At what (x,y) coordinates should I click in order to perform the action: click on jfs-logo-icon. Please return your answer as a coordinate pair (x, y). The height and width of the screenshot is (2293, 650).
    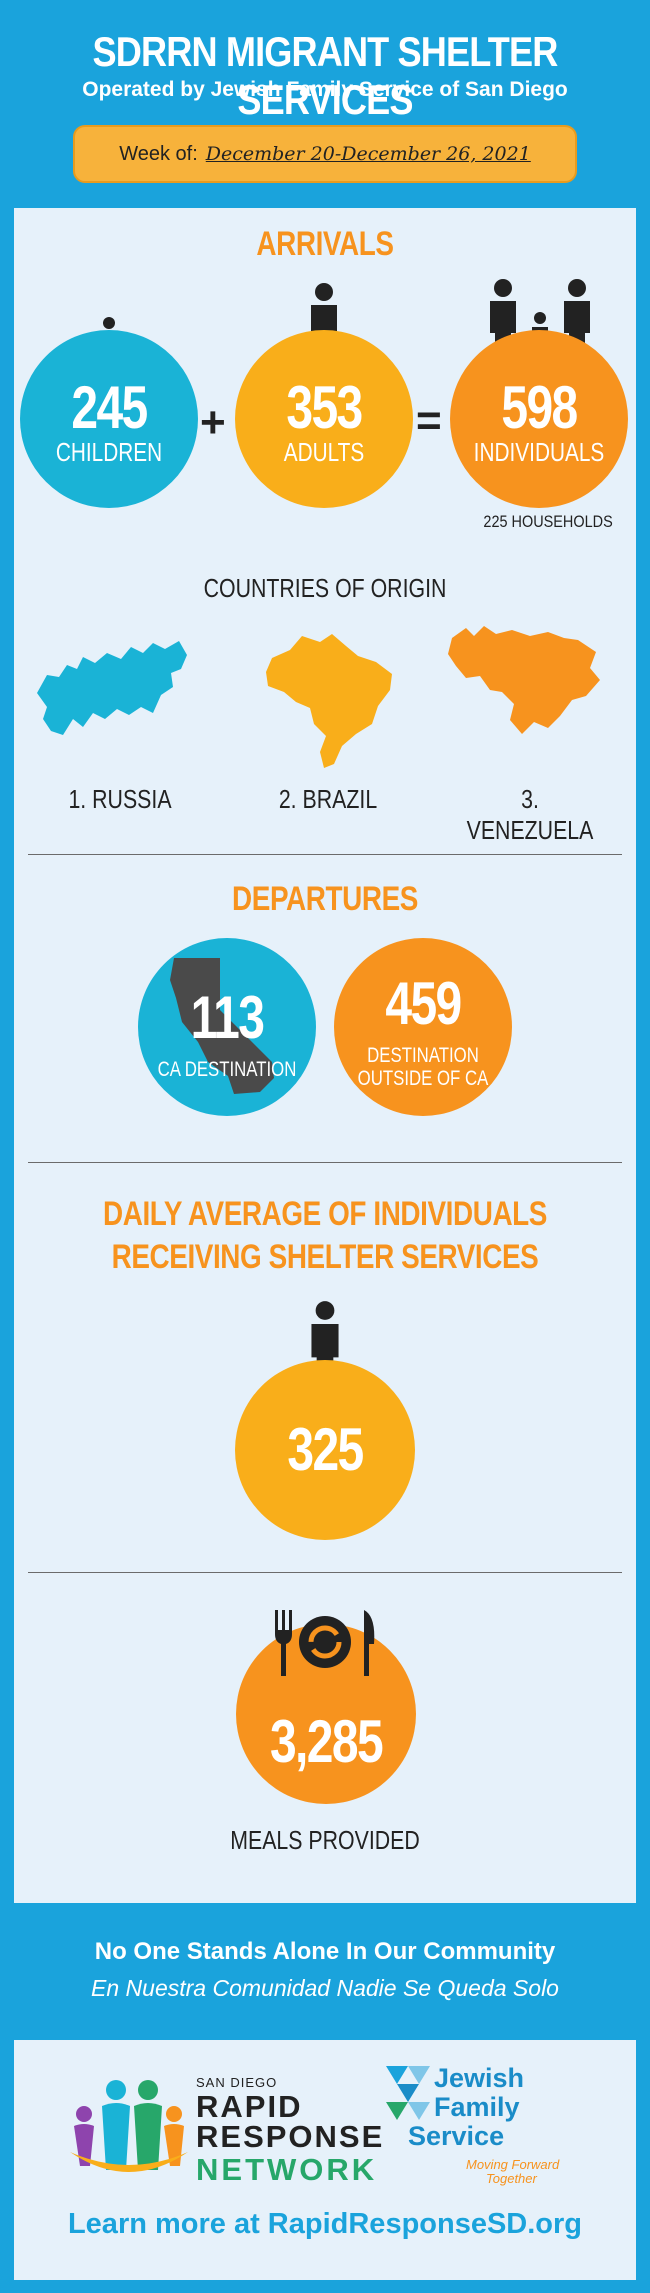
    Looking at the image, I should click on (408, 2093).